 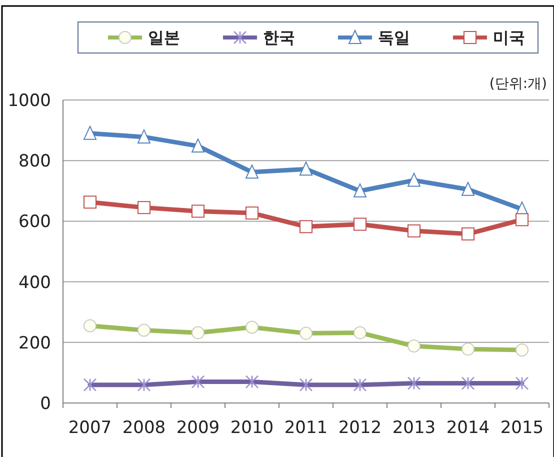 What do you see at coordinates (279, 38) in the screenshot?
I see `legend-label: 한국` at bounding box center [279, 38].